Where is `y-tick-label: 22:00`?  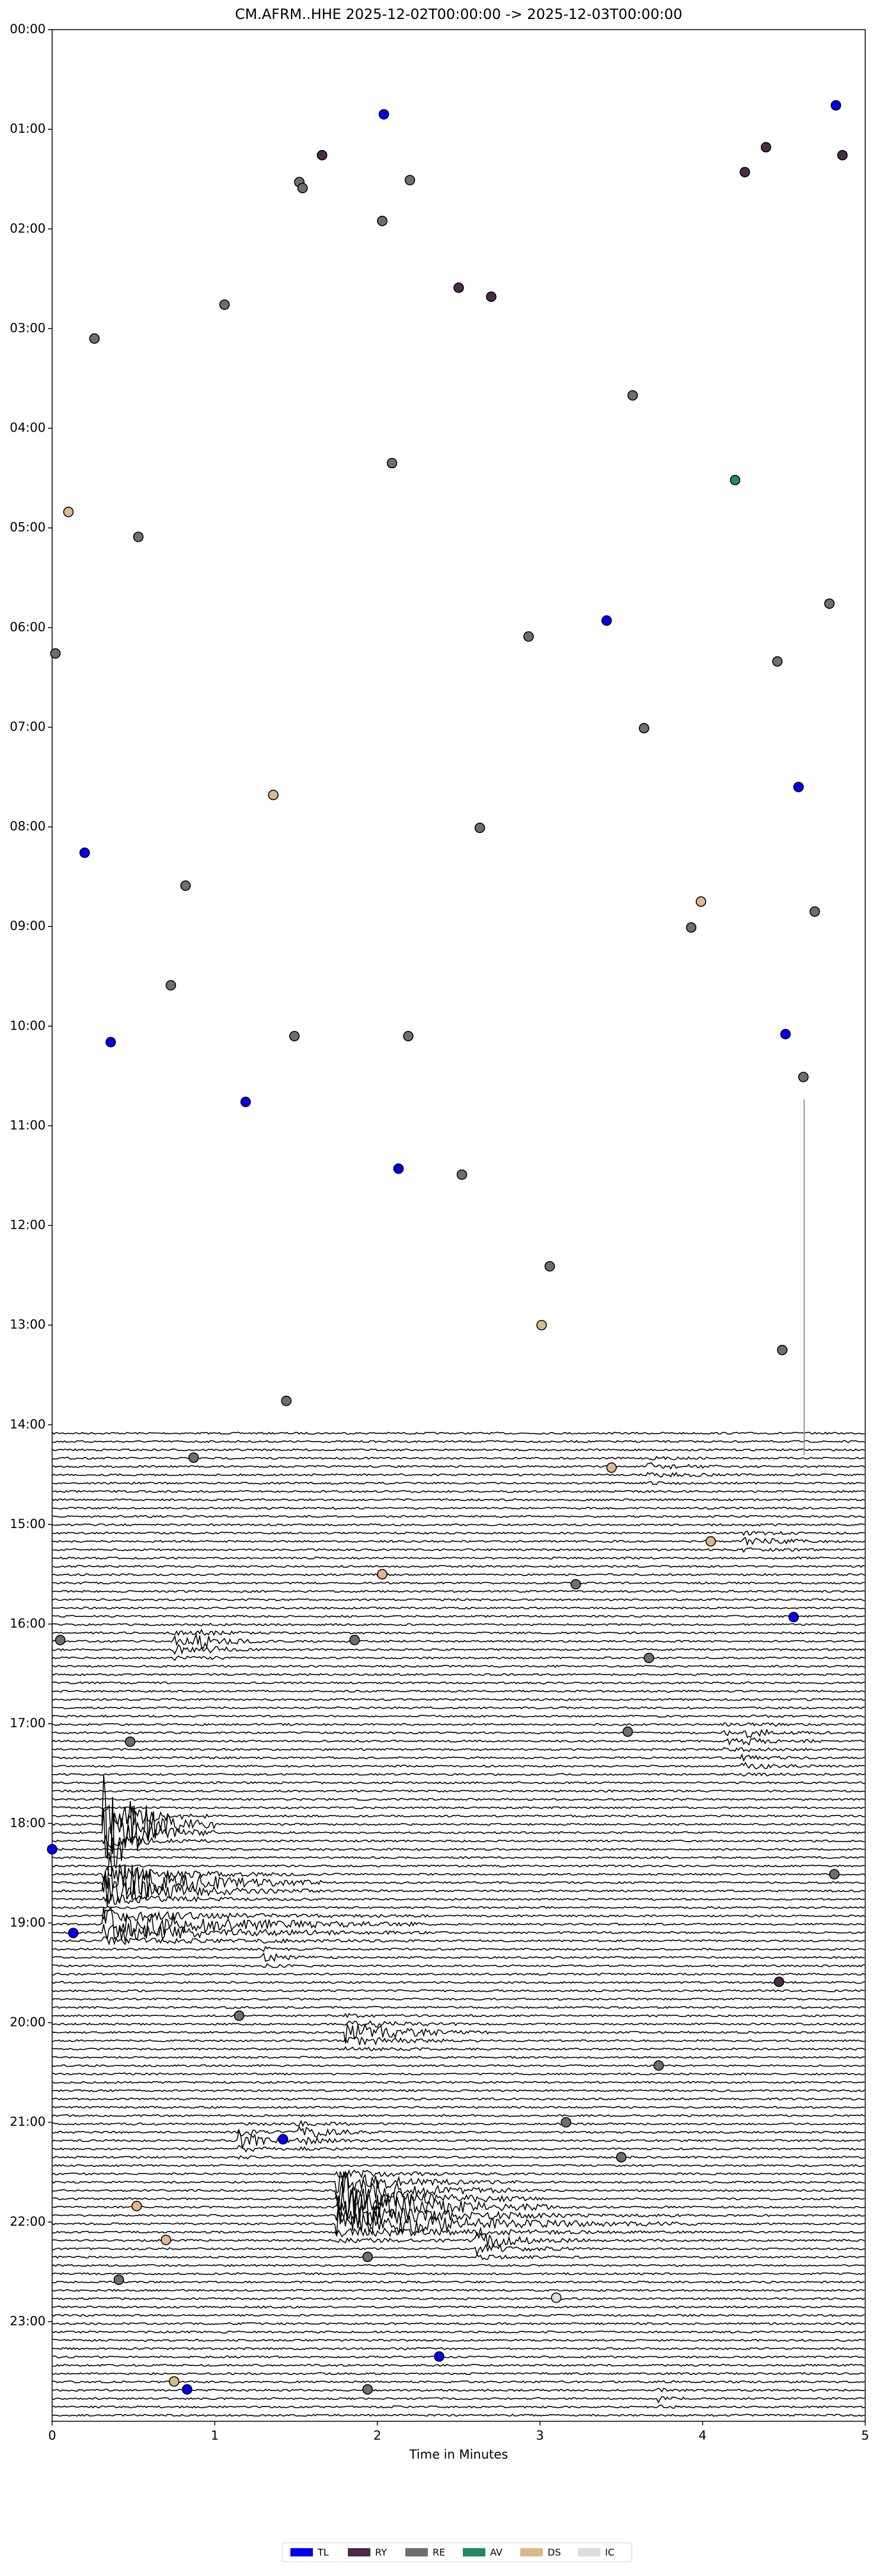
y-tick-label: 22:00 is located at coordinates (27, 2221).